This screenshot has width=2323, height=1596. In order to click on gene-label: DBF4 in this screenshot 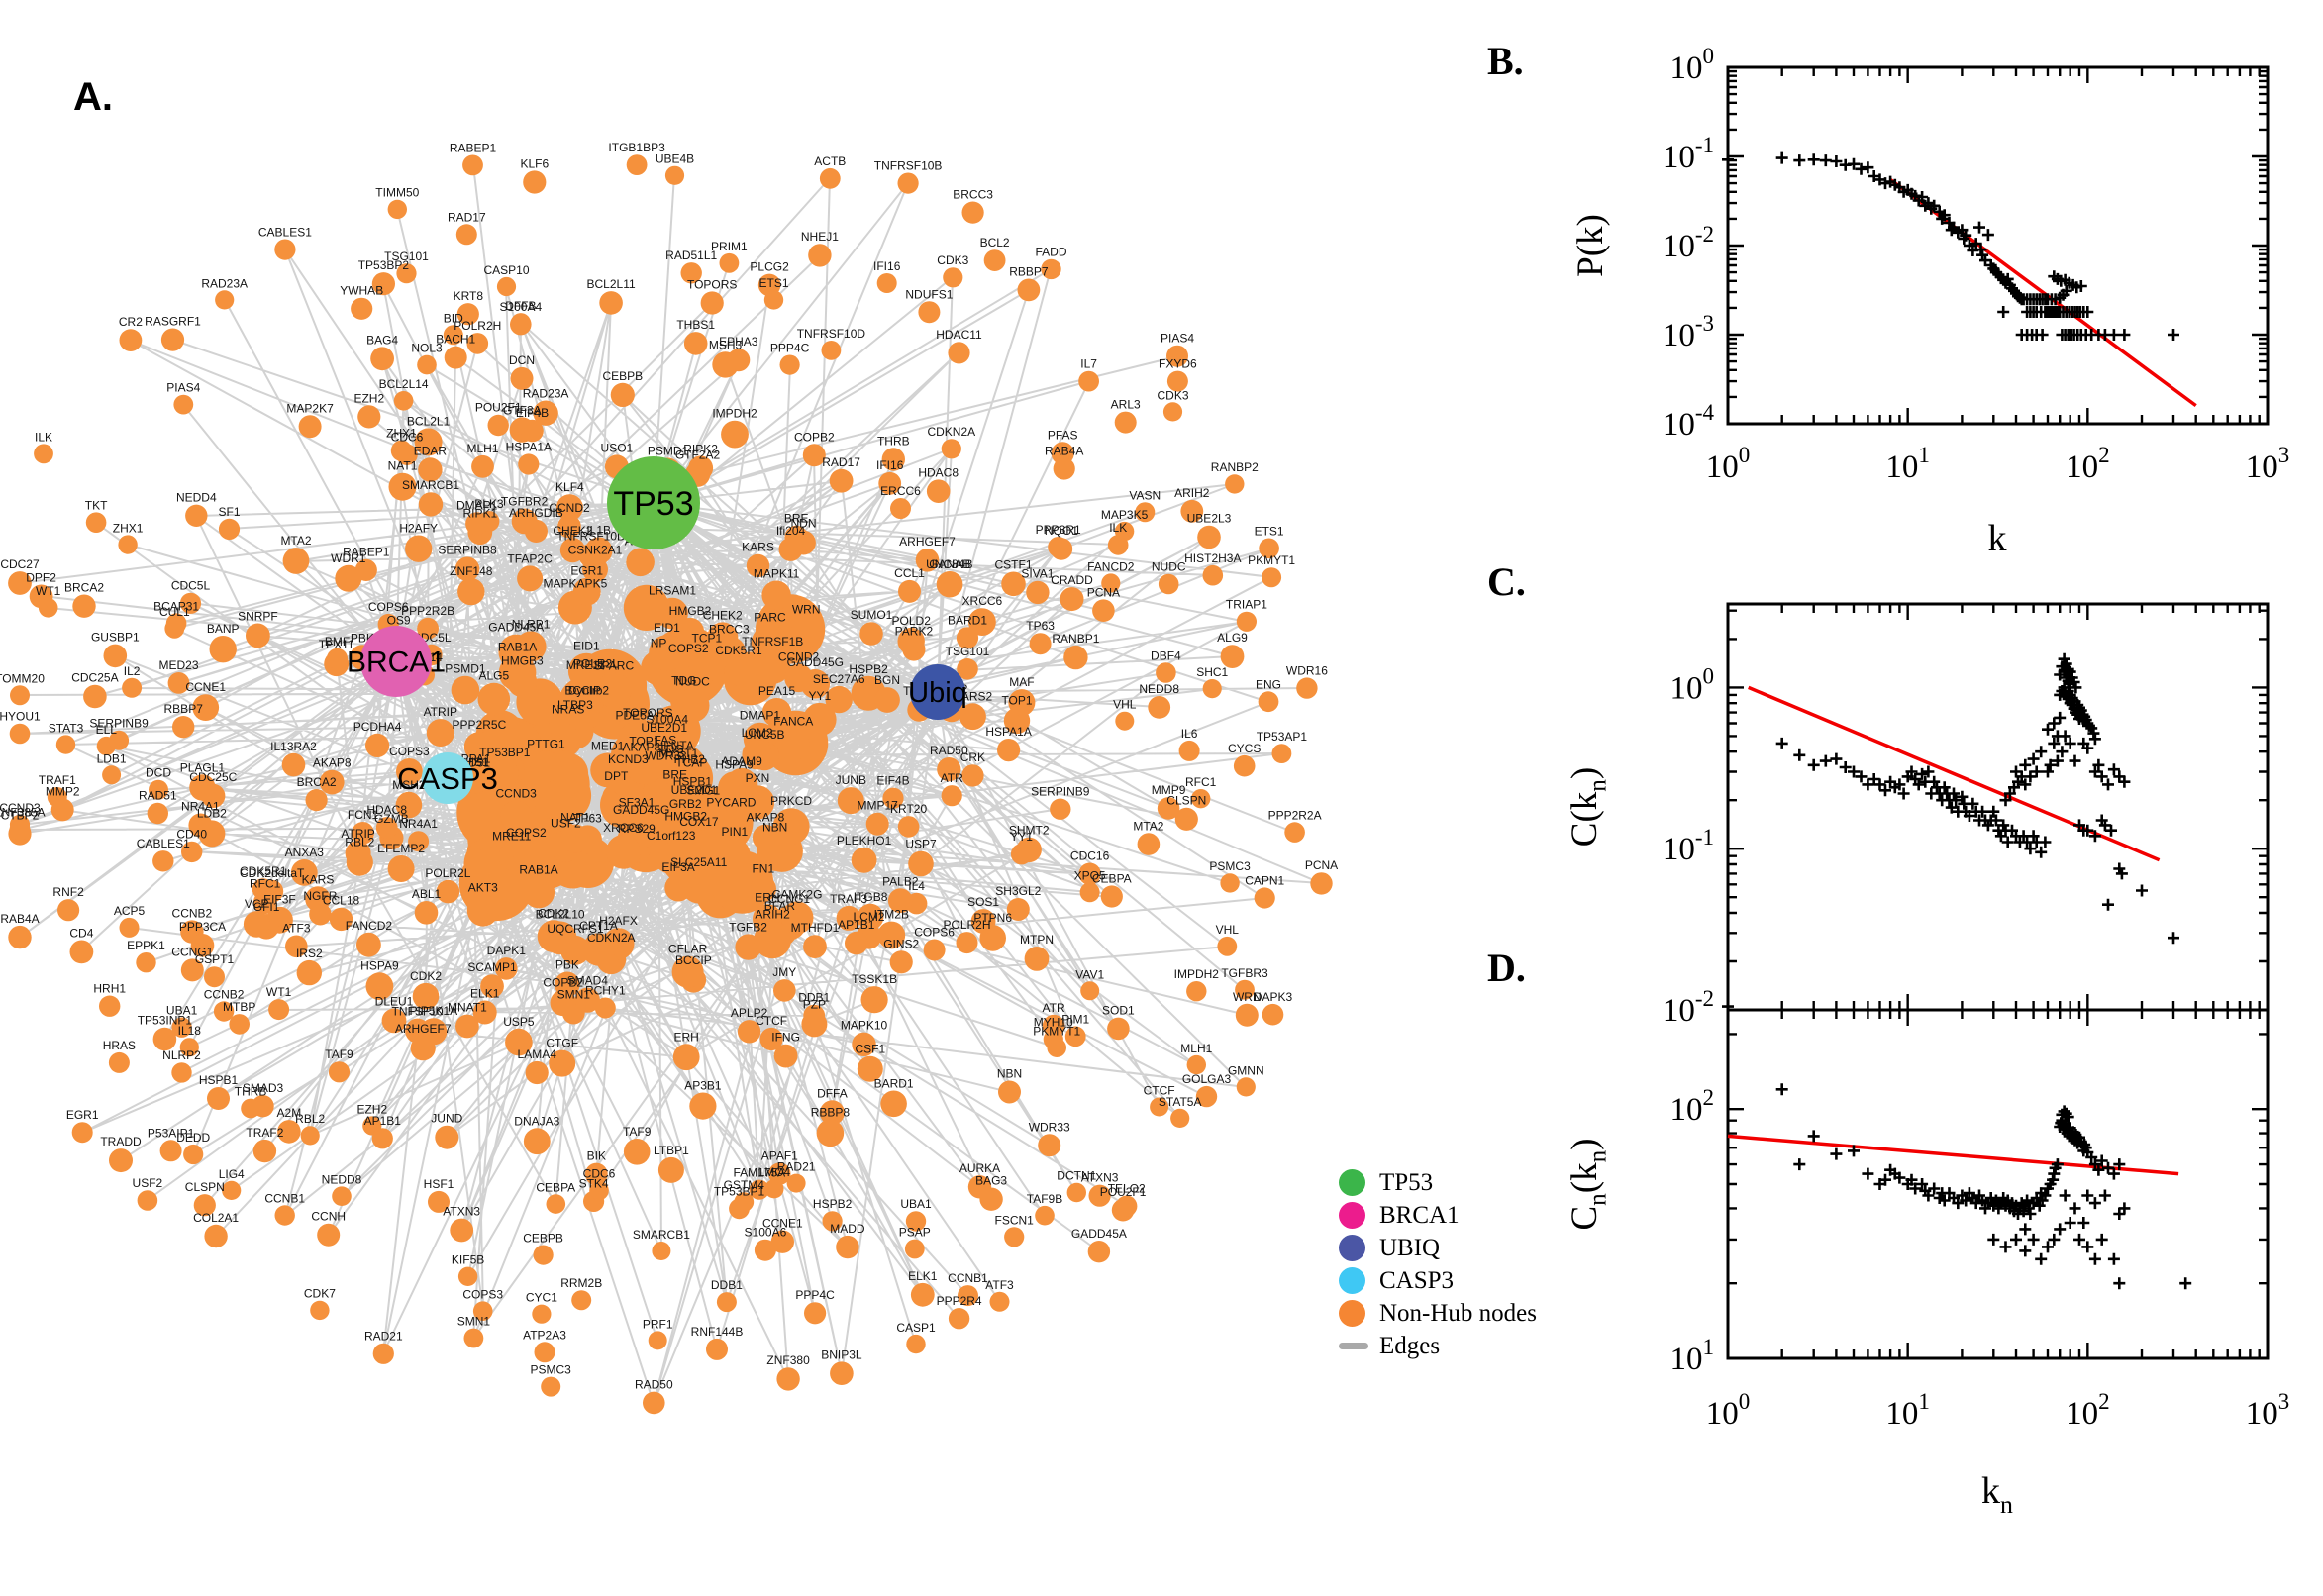, I will do `click(1166, 655)`.